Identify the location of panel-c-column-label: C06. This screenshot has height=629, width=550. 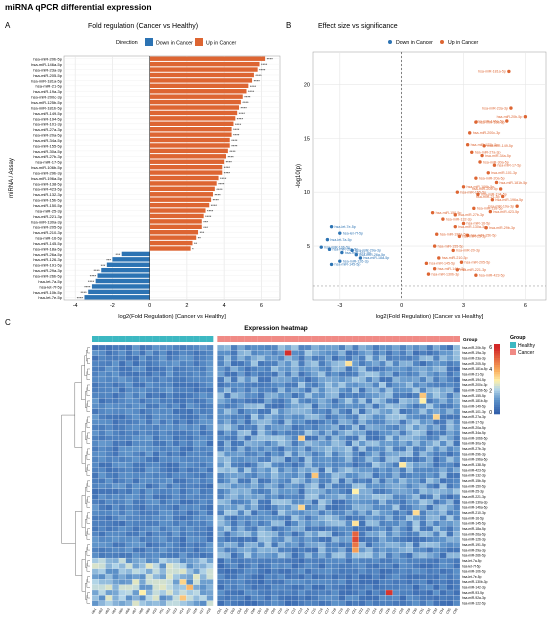
(253, 610).